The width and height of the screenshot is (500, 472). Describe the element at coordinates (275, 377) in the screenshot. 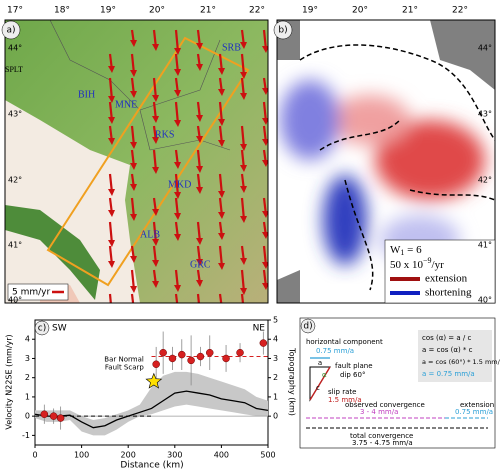

I see `y2-tick-label: 2` at that location.